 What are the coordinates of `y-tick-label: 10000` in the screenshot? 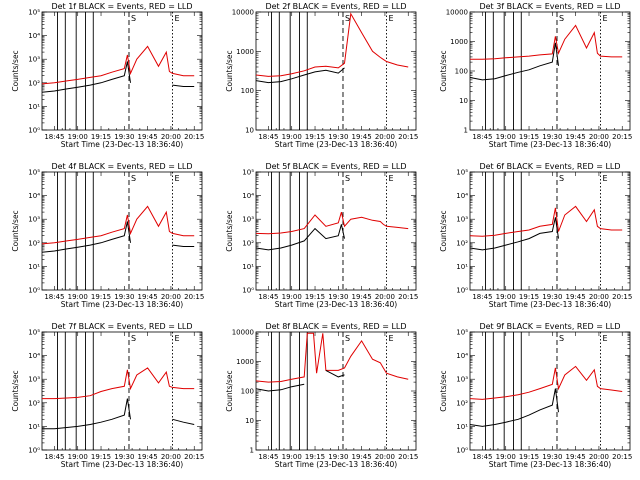 It's located at (457, 13).